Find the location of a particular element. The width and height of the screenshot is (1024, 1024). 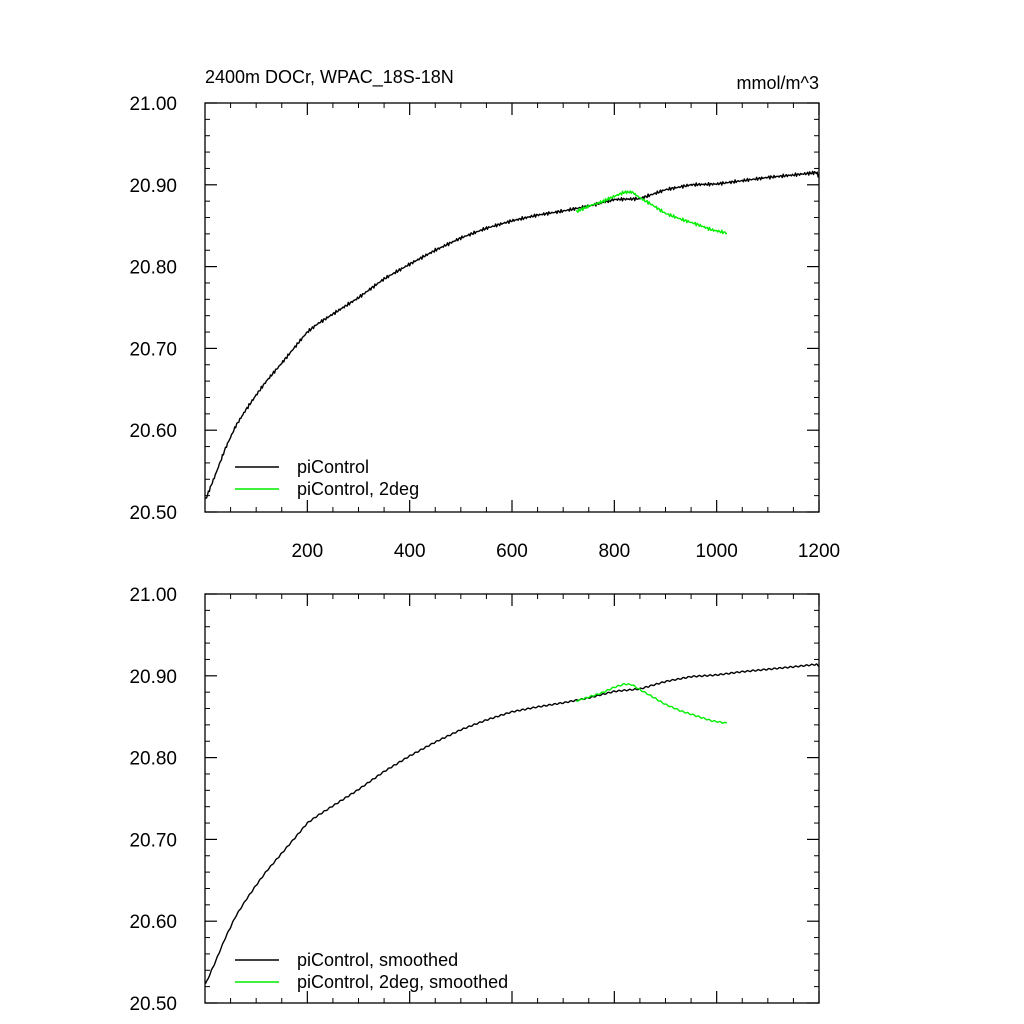

x-tick-label: 1000 is located at coordinates (717, 551).